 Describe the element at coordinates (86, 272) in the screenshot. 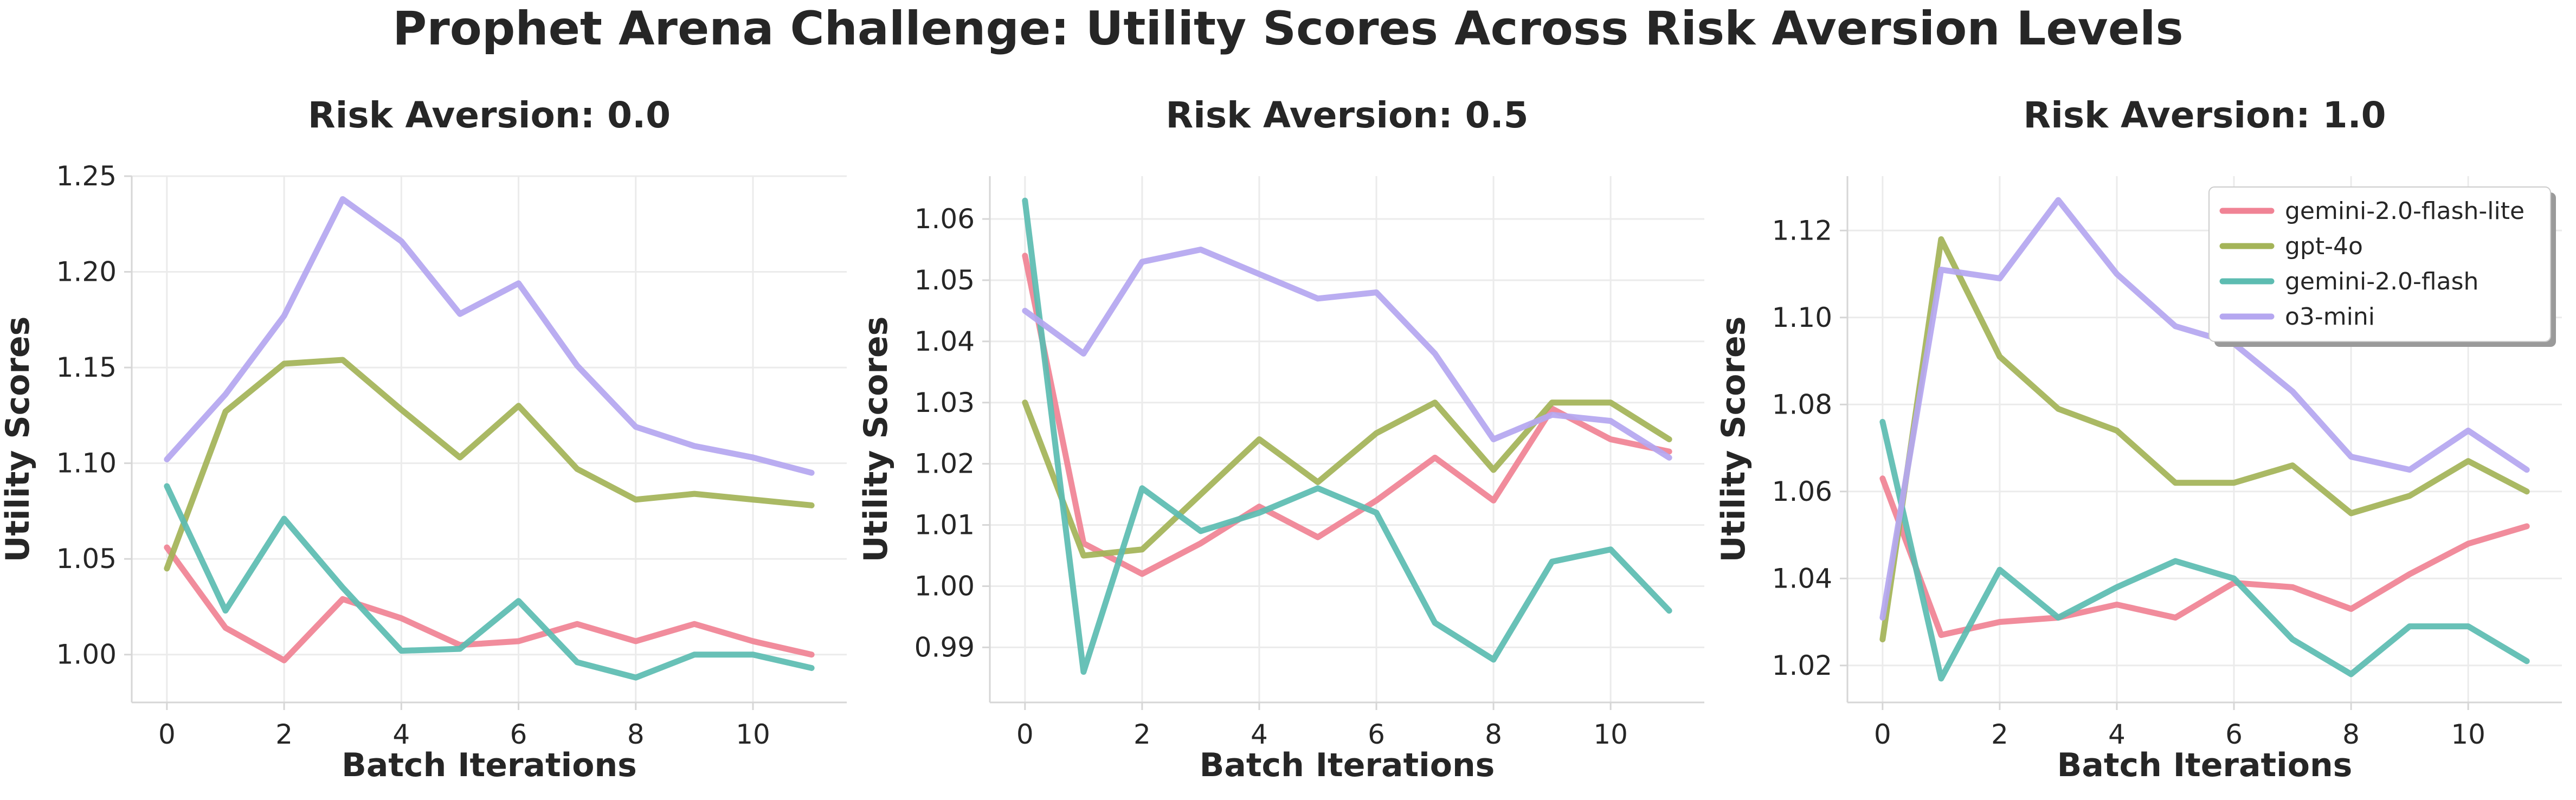

I see `y-tick-label: 1.20` at that location.